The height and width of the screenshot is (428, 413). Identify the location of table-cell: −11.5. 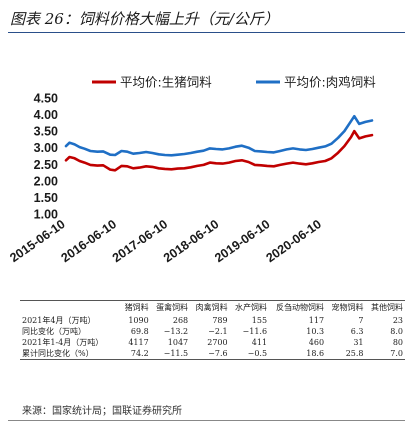
(170, 354).